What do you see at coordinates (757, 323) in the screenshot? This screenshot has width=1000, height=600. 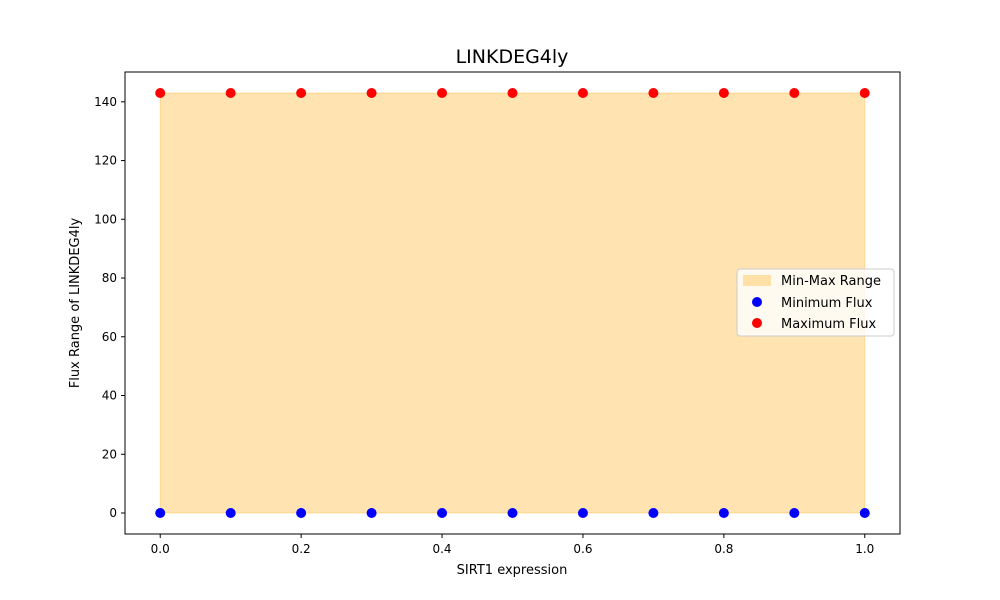 I see `legend-marker-max` at bounding box center [757, 323].